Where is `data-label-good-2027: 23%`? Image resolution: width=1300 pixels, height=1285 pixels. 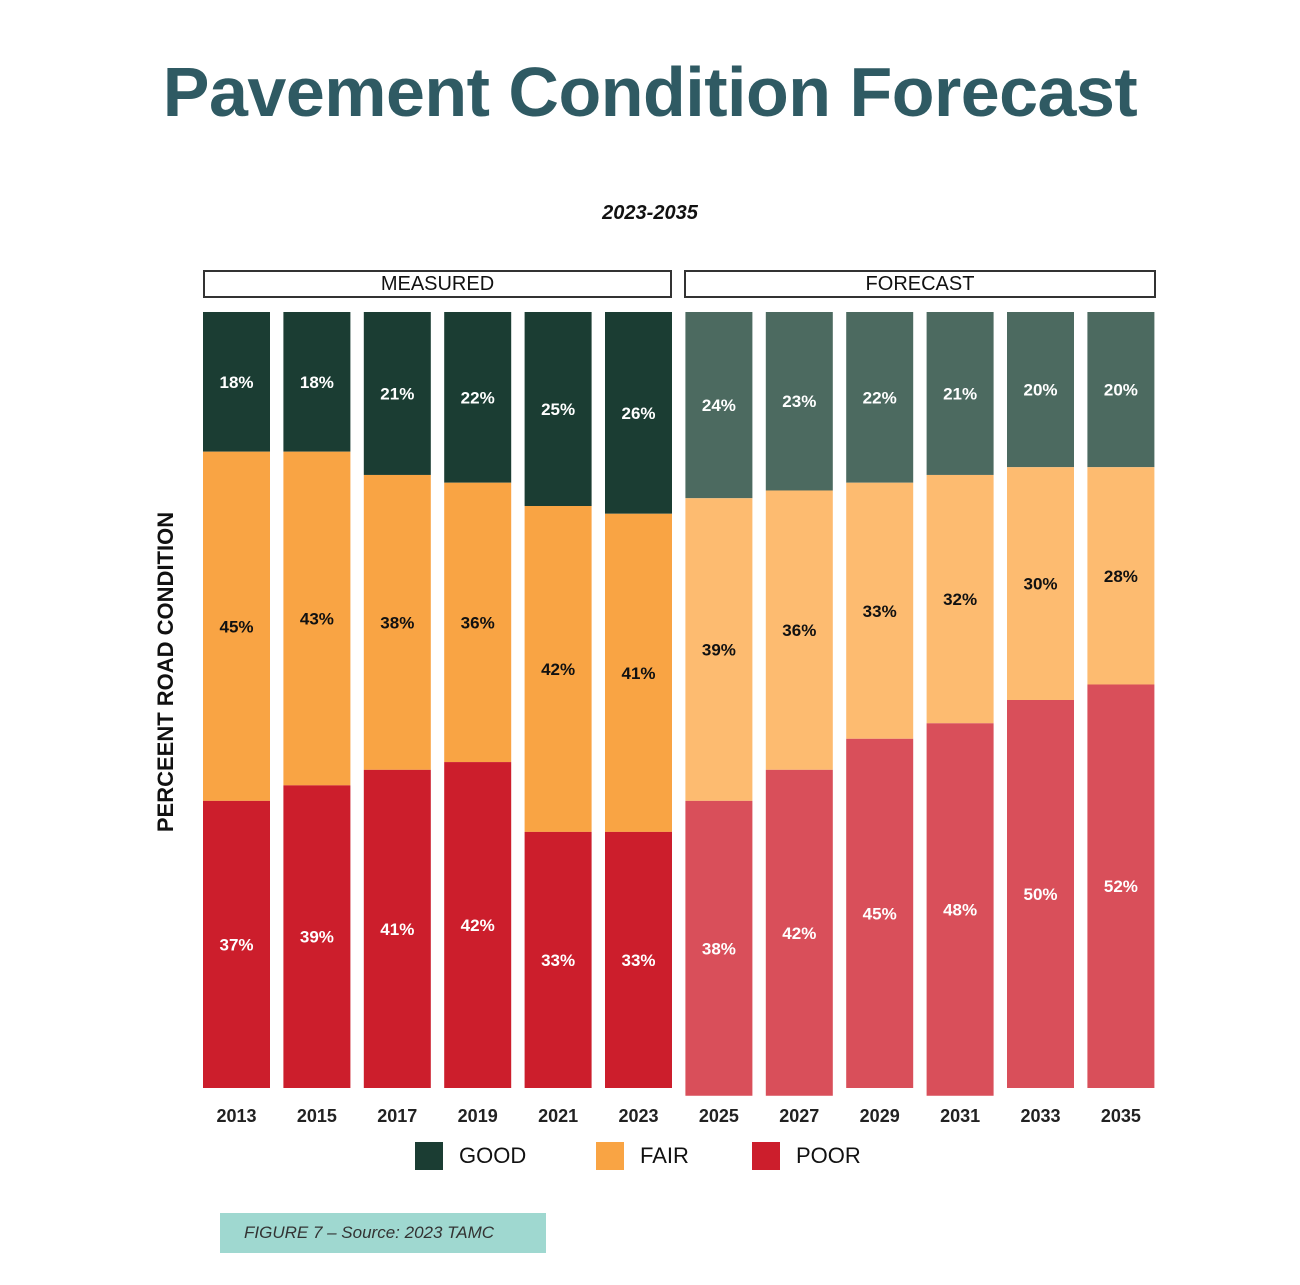 data-label-good-2027: 23% is located at coordinates (799, 401).